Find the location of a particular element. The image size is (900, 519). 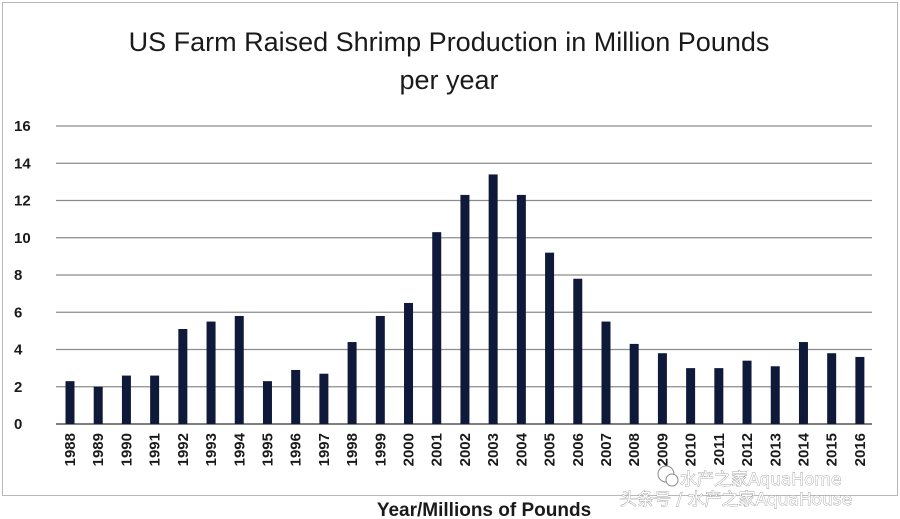

x-tick-label: 2008 is located at coordinates (634, 449).